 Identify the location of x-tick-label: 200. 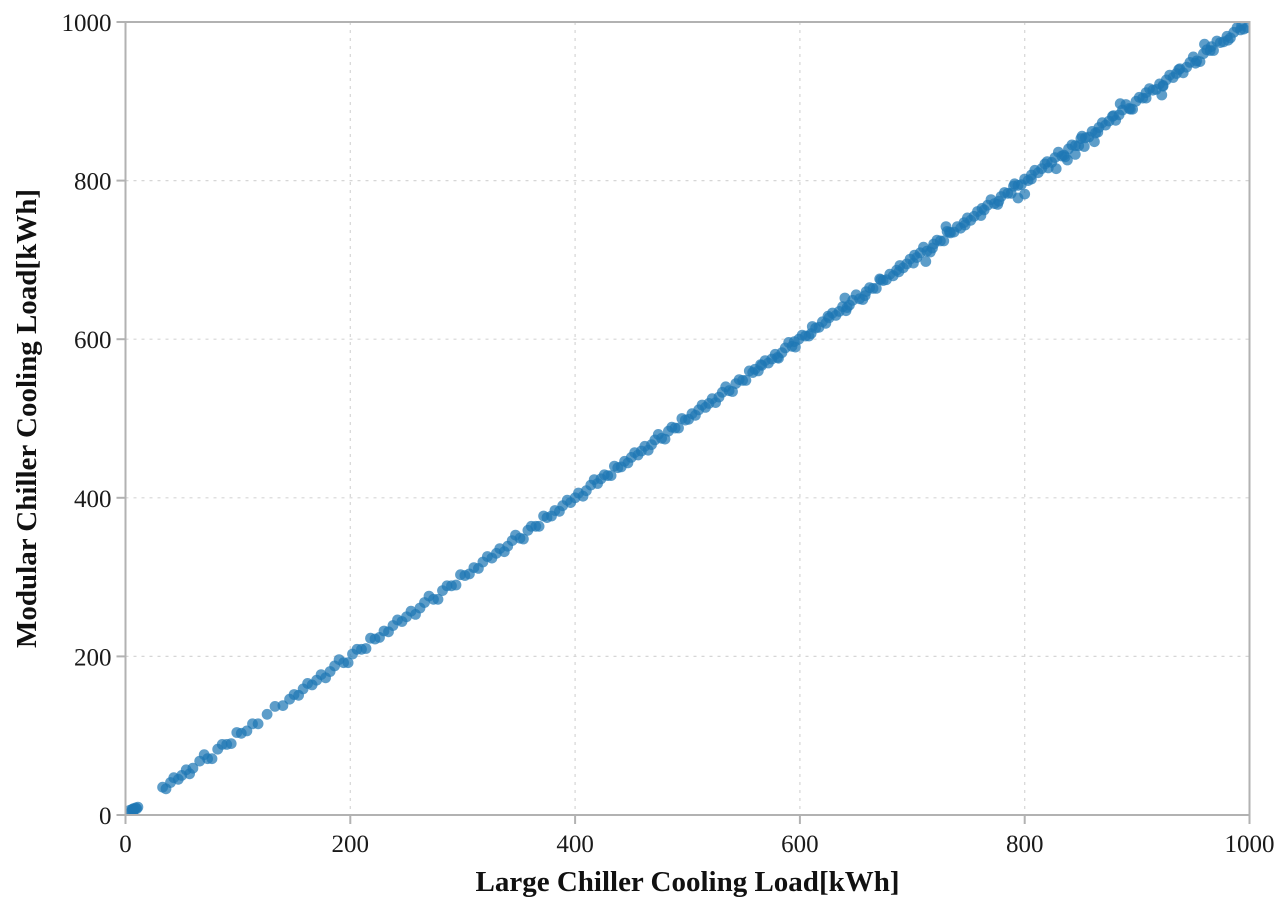
(351, 844).